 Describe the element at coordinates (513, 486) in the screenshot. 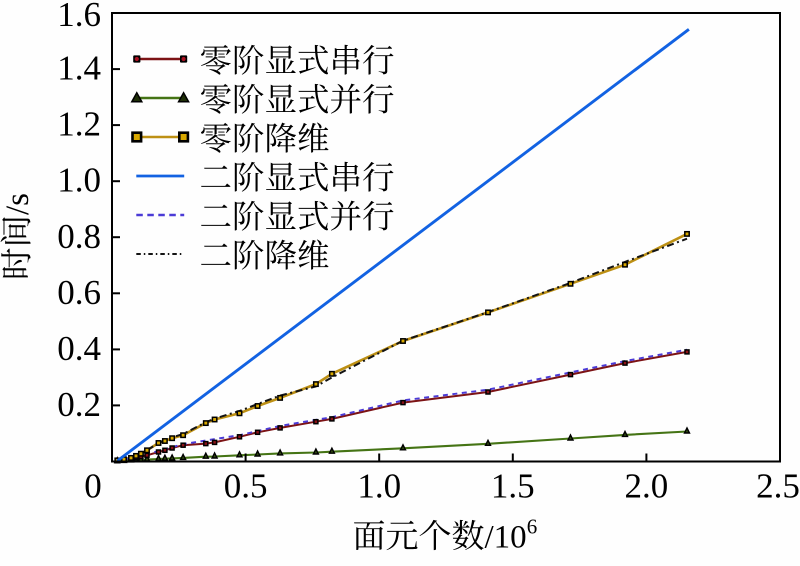

I see `svg-text: 1.5` at that location.